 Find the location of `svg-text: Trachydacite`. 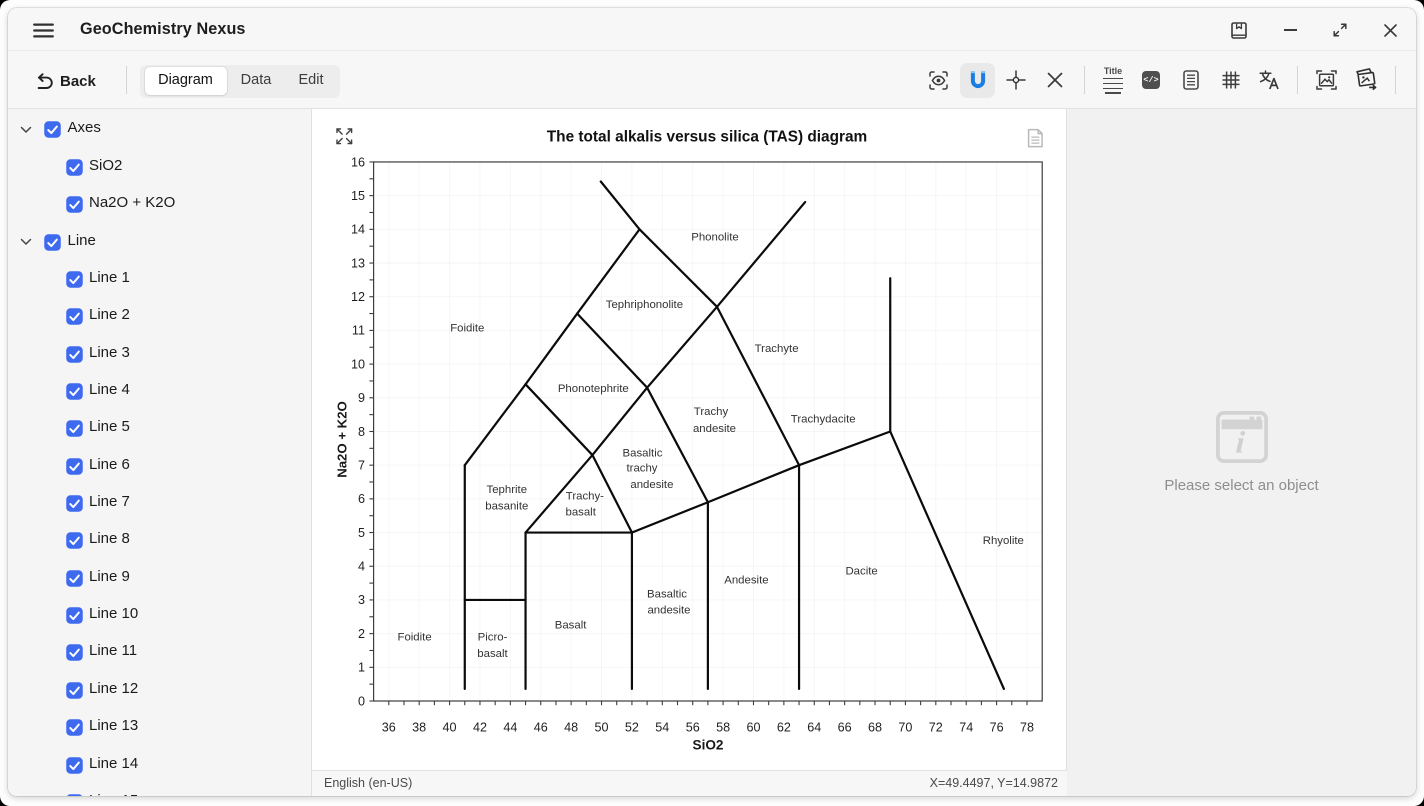

svg-text: Trachydacite is located at coordinates (823, 419).